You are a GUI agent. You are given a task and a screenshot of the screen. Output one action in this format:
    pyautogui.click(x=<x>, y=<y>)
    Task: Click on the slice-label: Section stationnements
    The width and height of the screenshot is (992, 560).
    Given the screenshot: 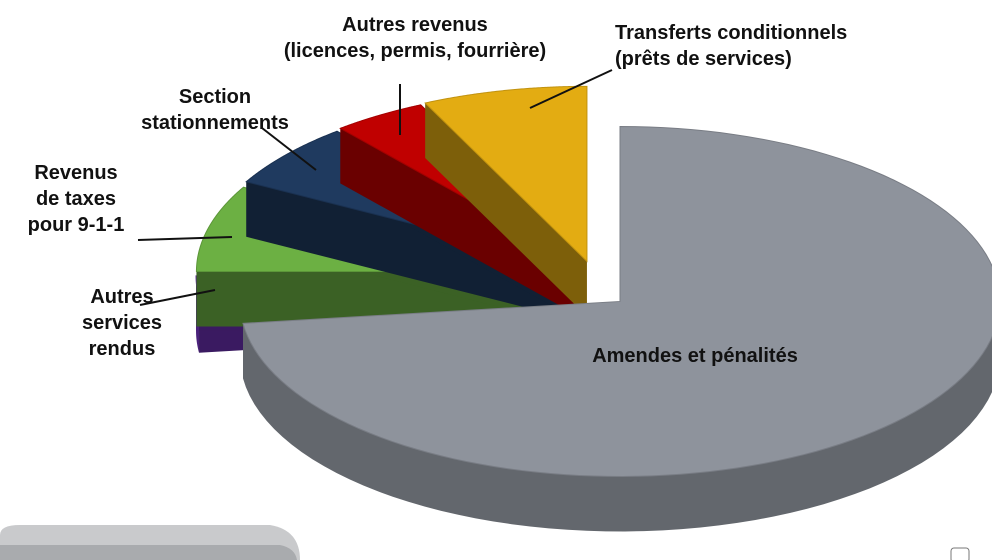 What is the action you would take?
    pyautogui.click(x=215, y=110)
    